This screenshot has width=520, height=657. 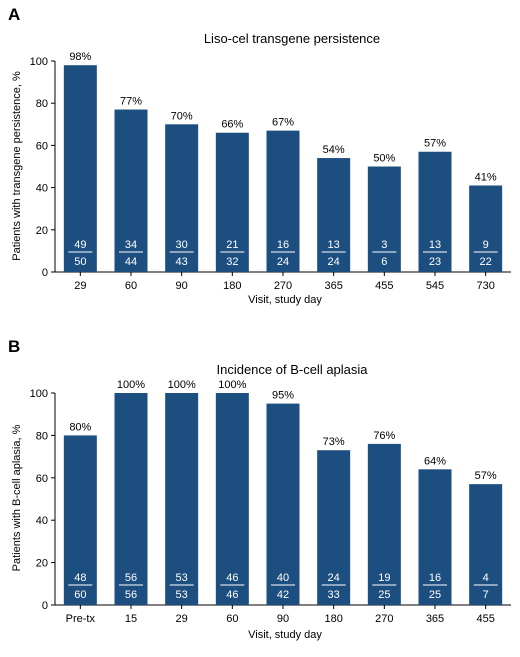 I want to click on panel-a-x-axis-label: Visit, study day, so click(x=285, y=300).